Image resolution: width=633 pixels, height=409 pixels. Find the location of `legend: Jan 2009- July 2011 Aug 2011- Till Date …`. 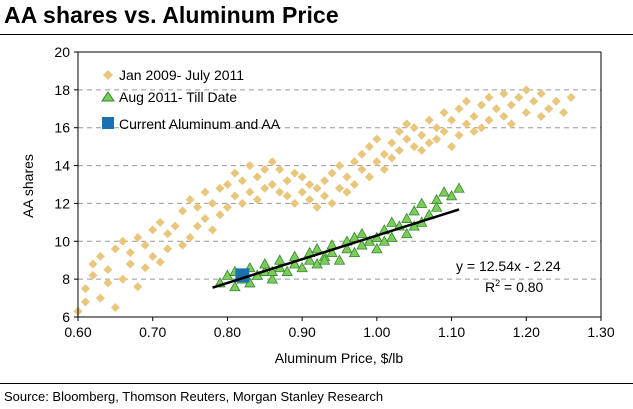

legend: Jan 2009- July 2011 Aug 2011- Till Date … is located at coordinates (191, 99).